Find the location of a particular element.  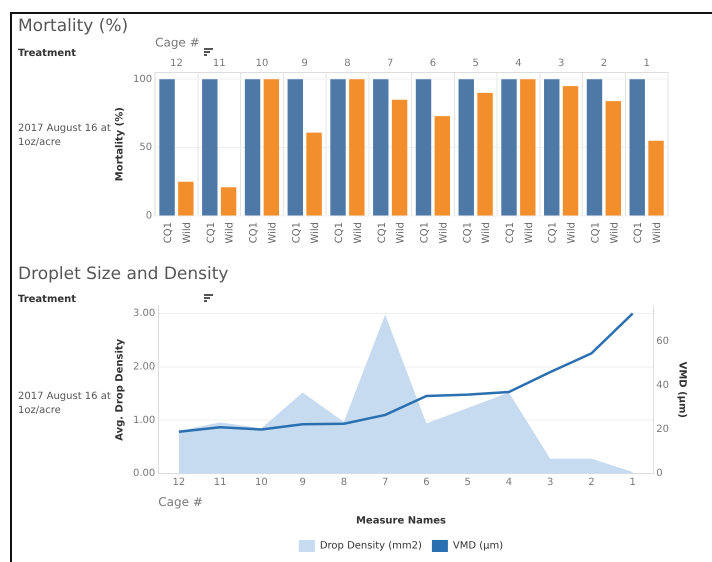

y-tick-label: 100 is located at coordinates (142, 79).